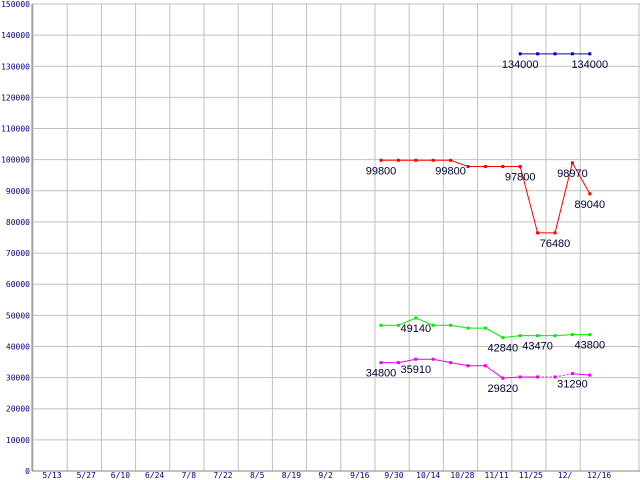 The image size is (640, 480). Describe the element at coordinates (154, 475) in the screenshot. I see `x-tick-label: 6/24` at that location.